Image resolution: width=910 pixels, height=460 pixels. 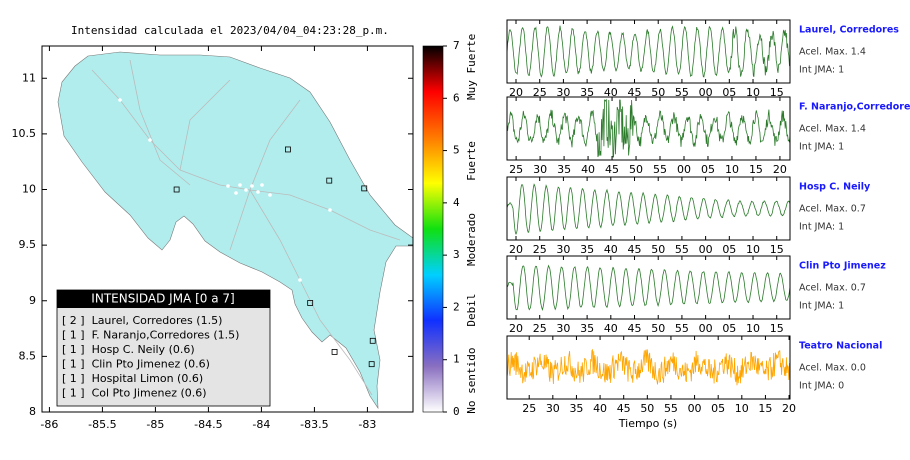 What do you see at coordinates (471, 67) in the screenshot?
I see `colorbar-label: Muy Fuerte` at bounding box center [471, 67].